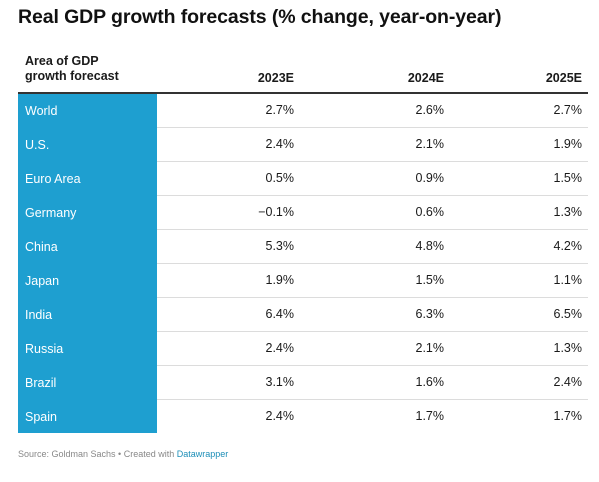  What do you see at coordinates (568, 246) in the screenshot?
I see `value-cell: 4.2%` at bounding box center [568, 246].